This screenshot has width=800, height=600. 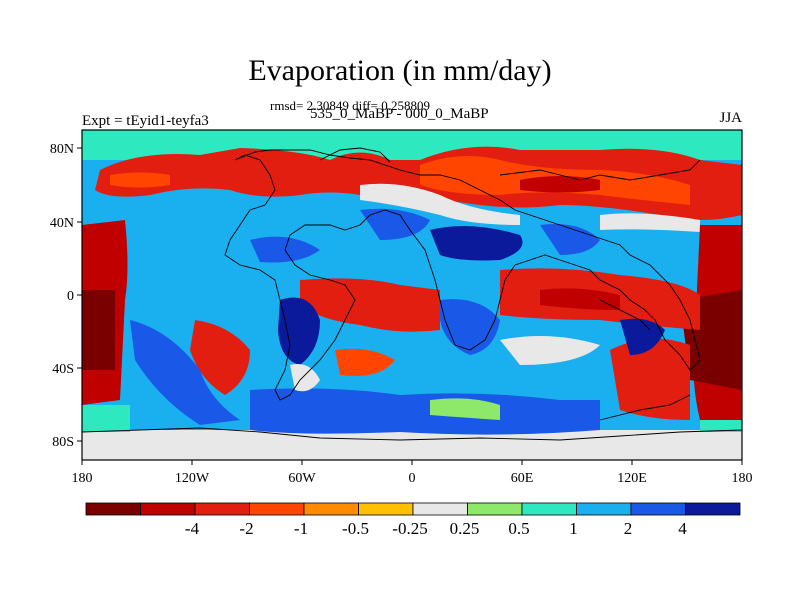 I want to click on stats-label: rmsd= 2.30849 diff= 0.258809, so click(x=350, y=105).